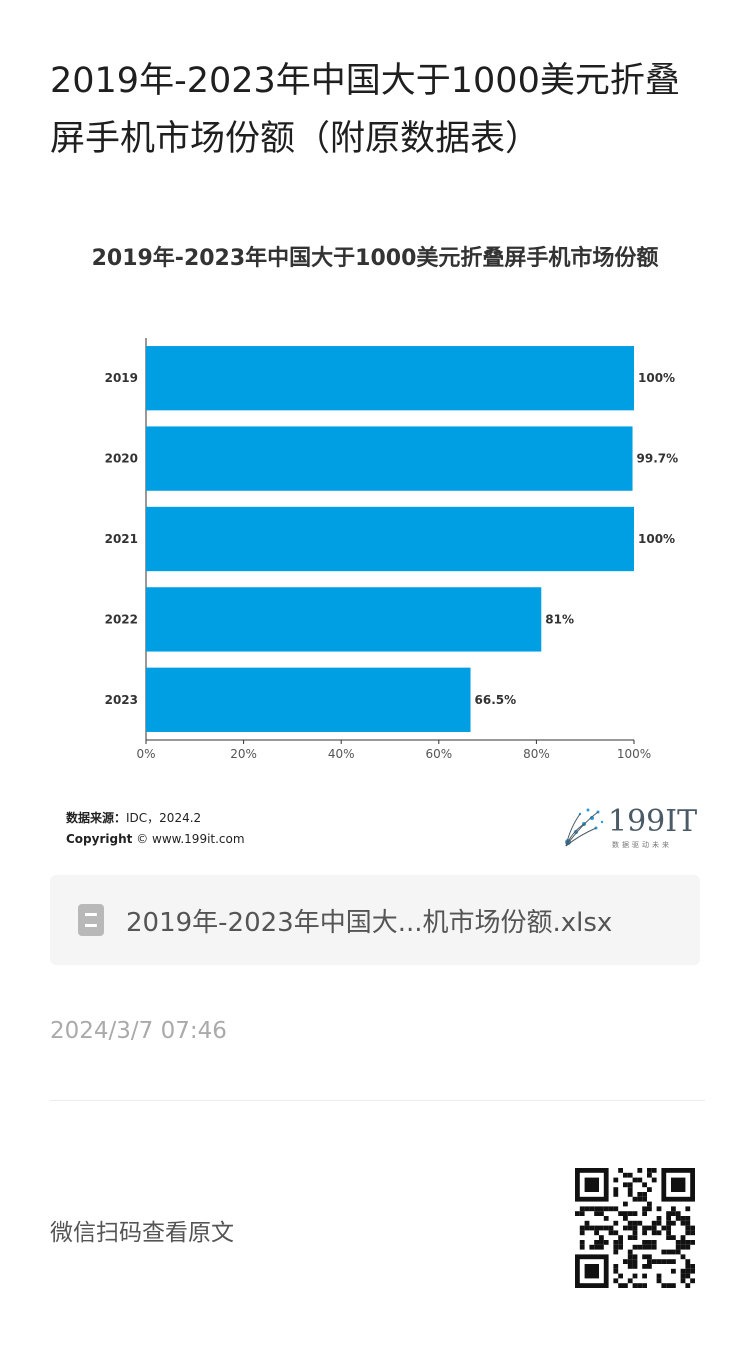 Image resolution: width=750 pixels, height=1357 pixels. I want to click on brand-tagline: 数据驱动未来, so click(642, 845).